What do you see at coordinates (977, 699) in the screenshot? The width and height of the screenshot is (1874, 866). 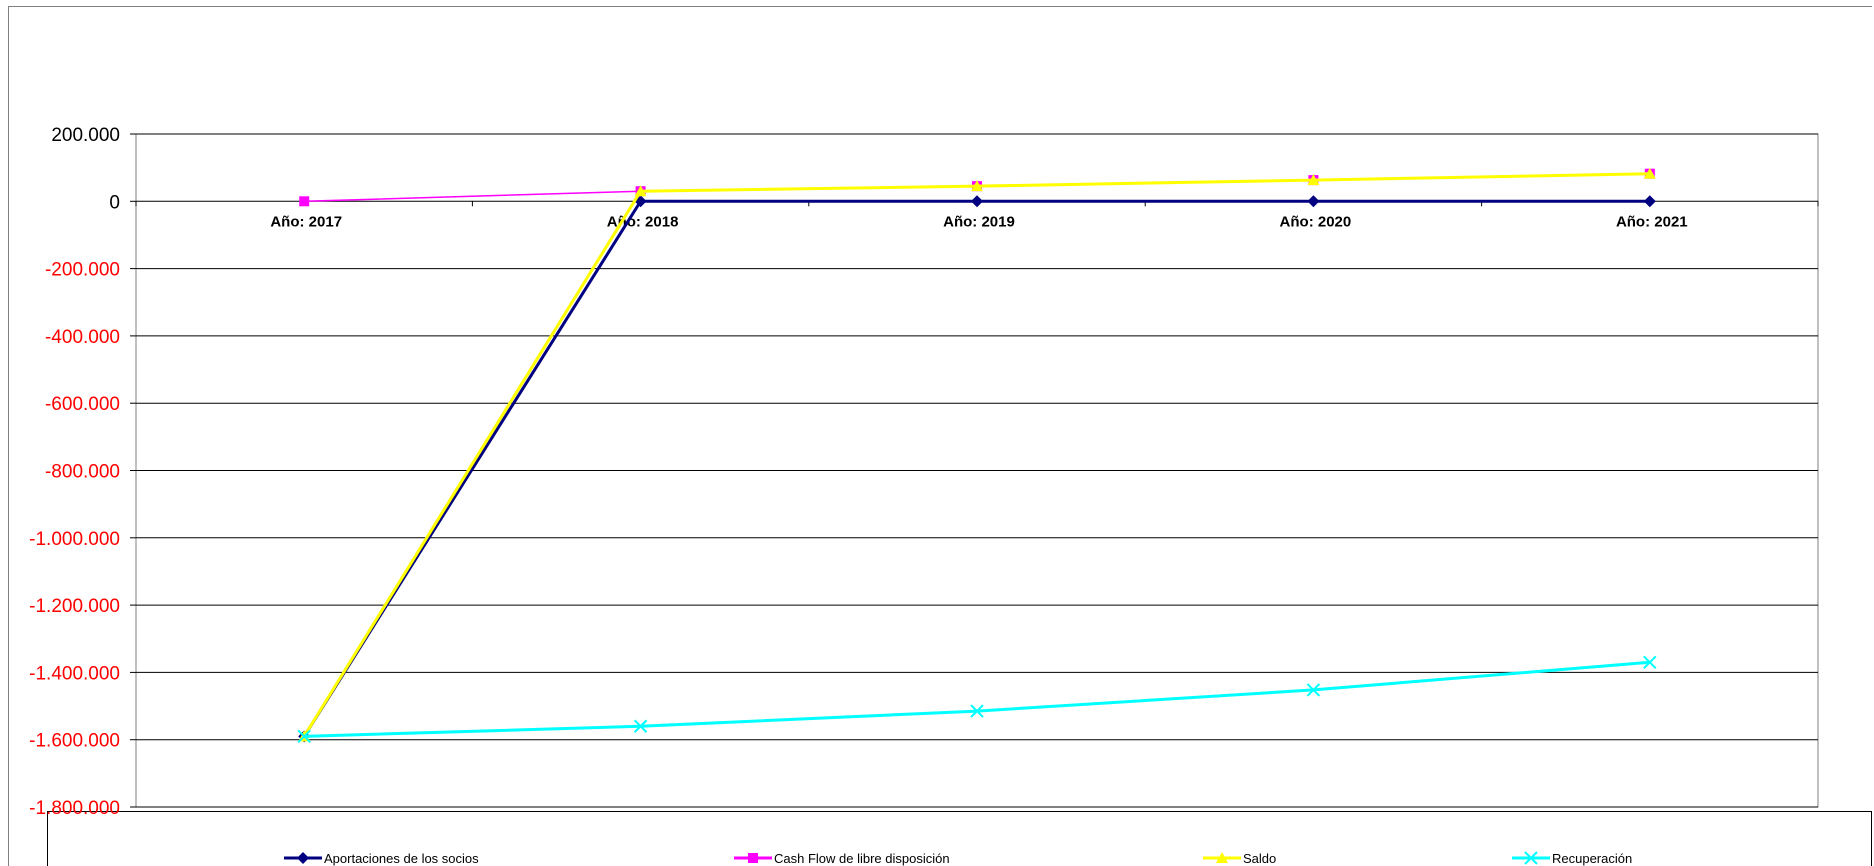 I see `series-line-recuperacion` at bounding box center [977, 699].